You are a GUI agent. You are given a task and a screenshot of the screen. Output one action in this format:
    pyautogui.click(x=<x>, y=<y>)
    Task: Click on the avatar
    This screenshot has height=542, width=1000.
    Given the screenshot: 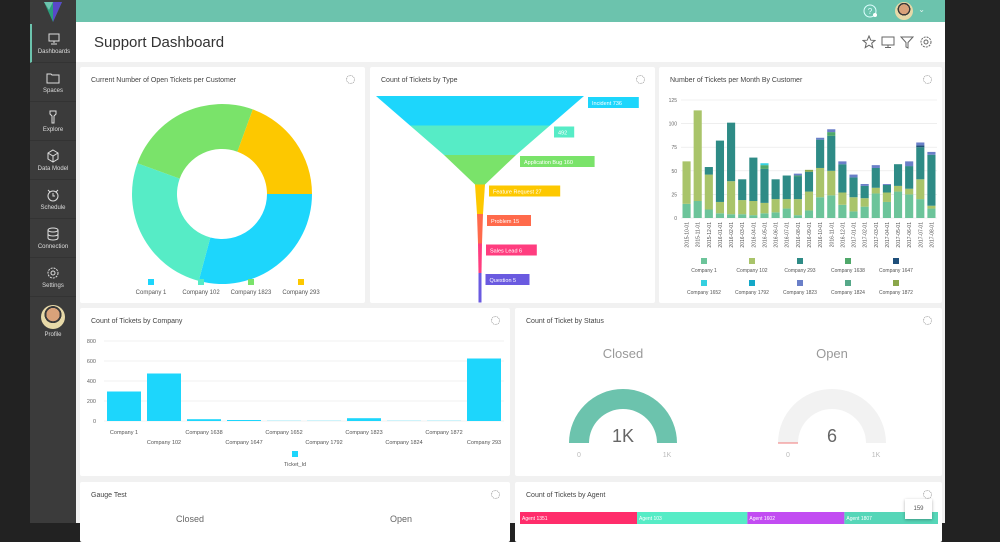 What is the action you would take?
    pyautogui.click(x=53, y=317)
    